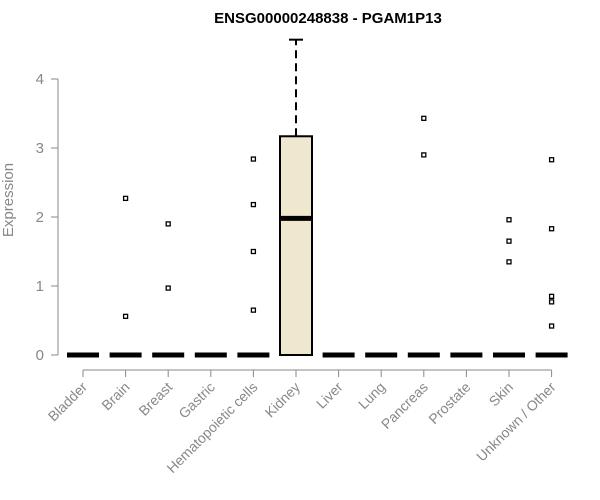 This screenshot has width=600, height=500. Describe the element at coordinates (516, 422) in the screenshot. I see `x-tick-label: Unknown / Other` at that location.